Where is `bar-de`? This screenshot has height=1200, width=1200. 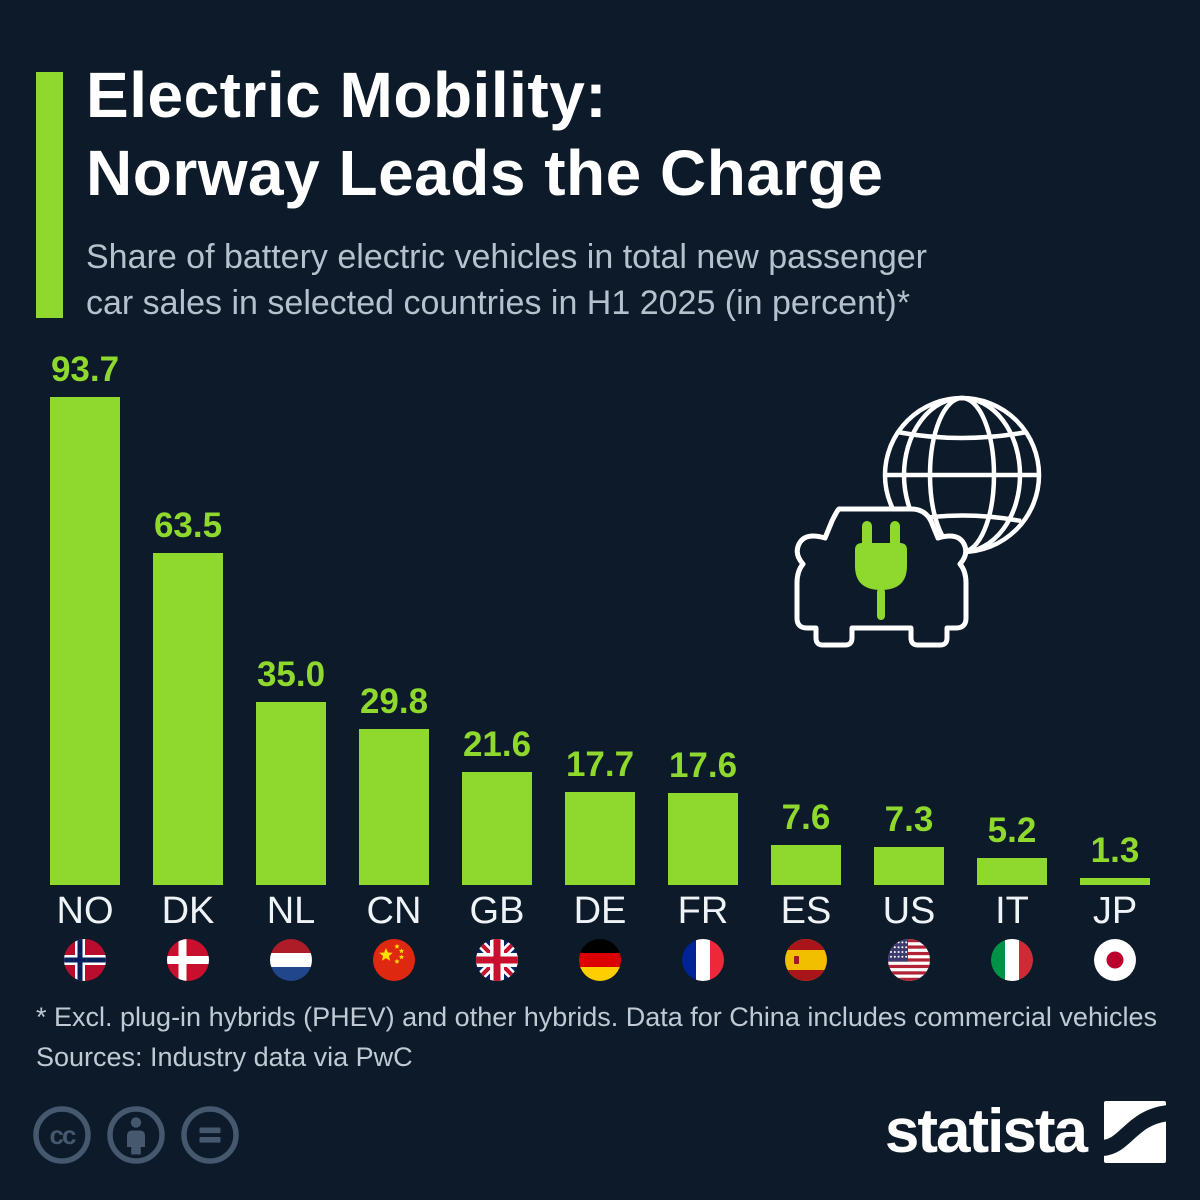 bar-de is located at coordinates (600, 838).